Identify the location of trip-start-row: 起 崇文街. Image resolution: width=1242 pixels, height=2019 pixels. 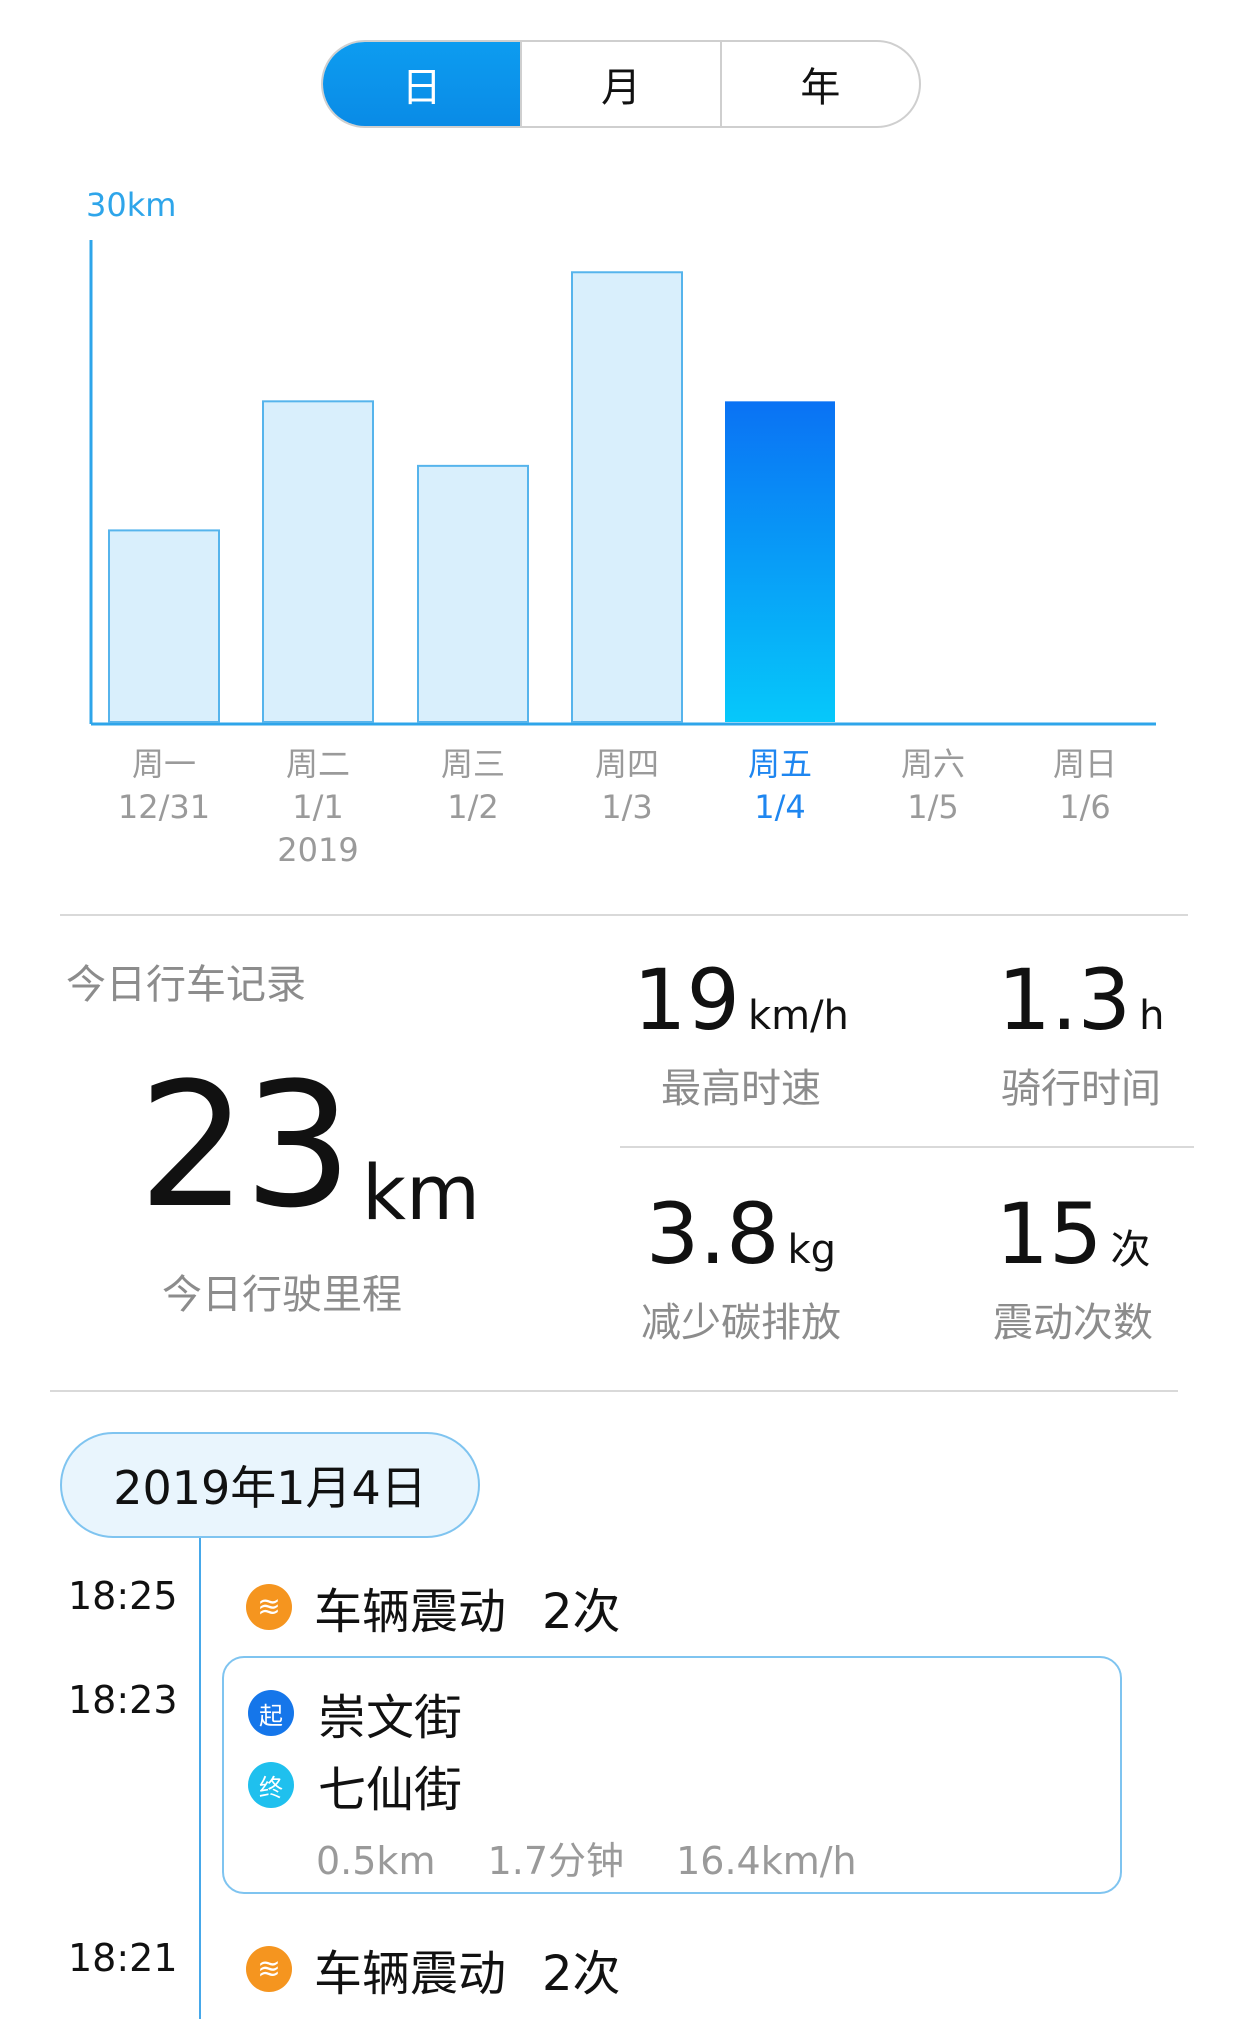
(355, 1713).